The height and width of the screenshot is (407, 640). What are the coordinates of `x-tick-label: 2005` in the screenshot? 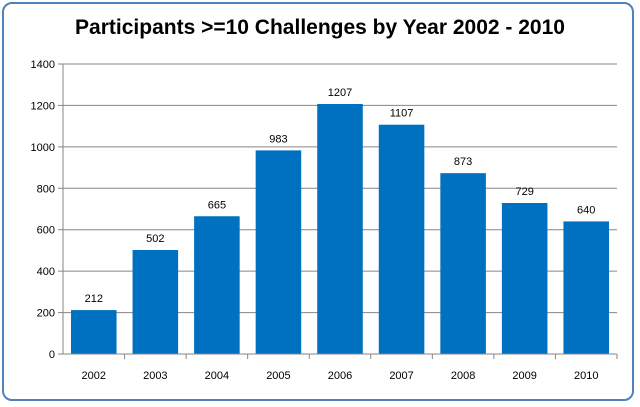 It's located at (278, 376).